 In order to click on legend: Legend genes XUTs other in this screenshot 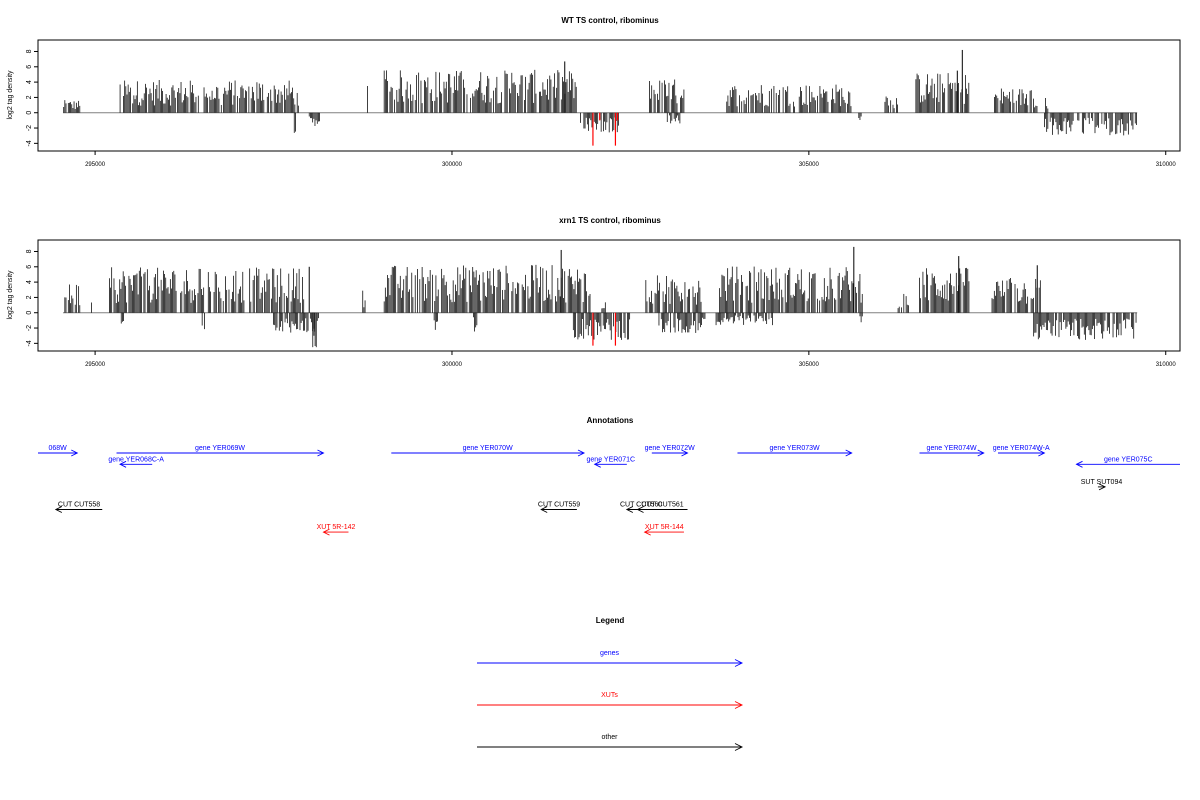, I will do `click(610, 683)`.